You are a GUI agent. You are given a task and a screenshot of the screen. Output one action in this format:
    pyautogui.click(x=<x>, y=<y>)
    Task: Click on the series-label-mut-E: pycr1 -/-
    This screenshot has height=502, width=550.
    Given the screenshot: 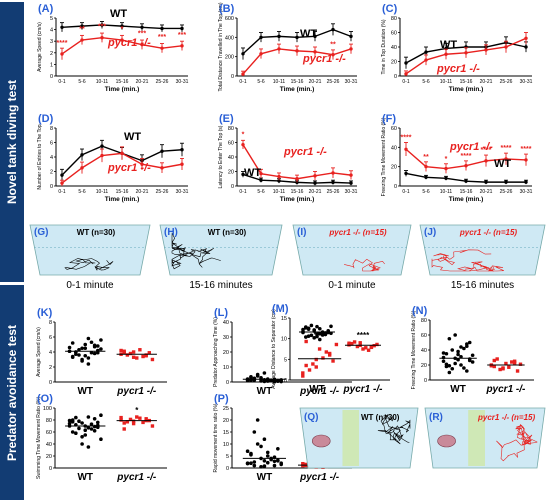 What is the action you would take?
    pyautogui.click(x=305, y=152)
    